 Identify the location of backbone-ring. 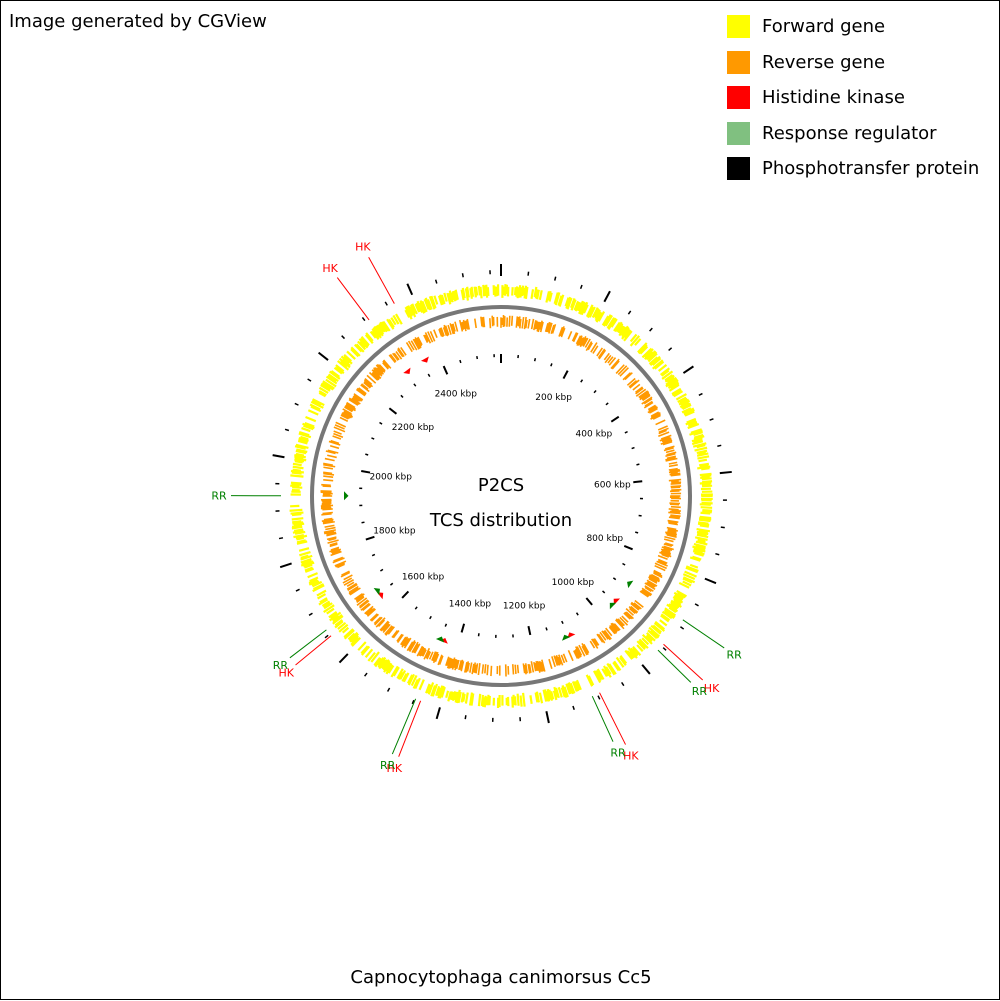
(501, 496).